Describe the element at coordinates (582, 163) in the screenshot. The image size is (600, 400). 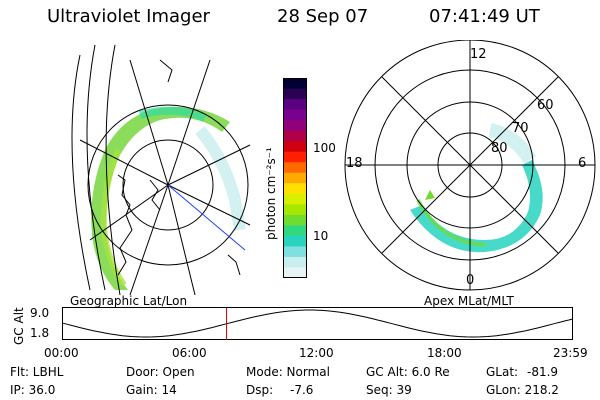
I see `mlt-label-6: 6` at that location.